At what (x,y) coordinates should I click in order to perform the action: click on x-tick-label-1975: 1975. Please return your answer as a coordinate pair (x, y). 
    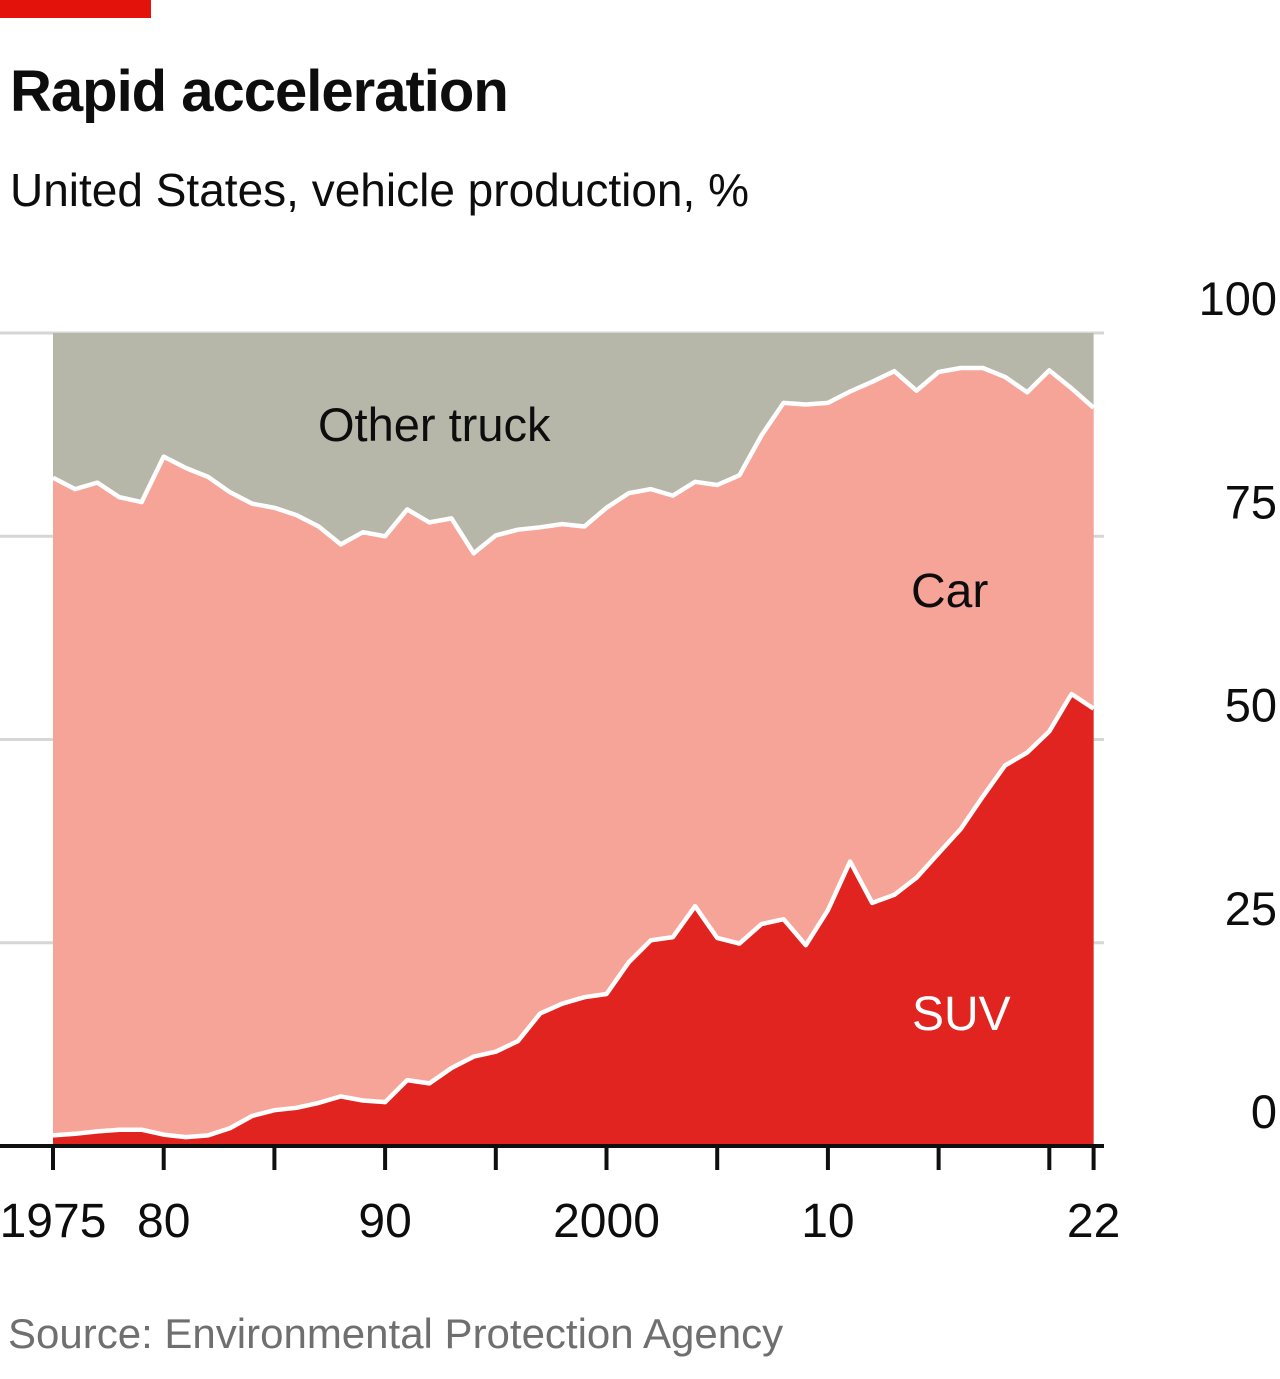
    Looking at the image, I should click on (53, 1221).